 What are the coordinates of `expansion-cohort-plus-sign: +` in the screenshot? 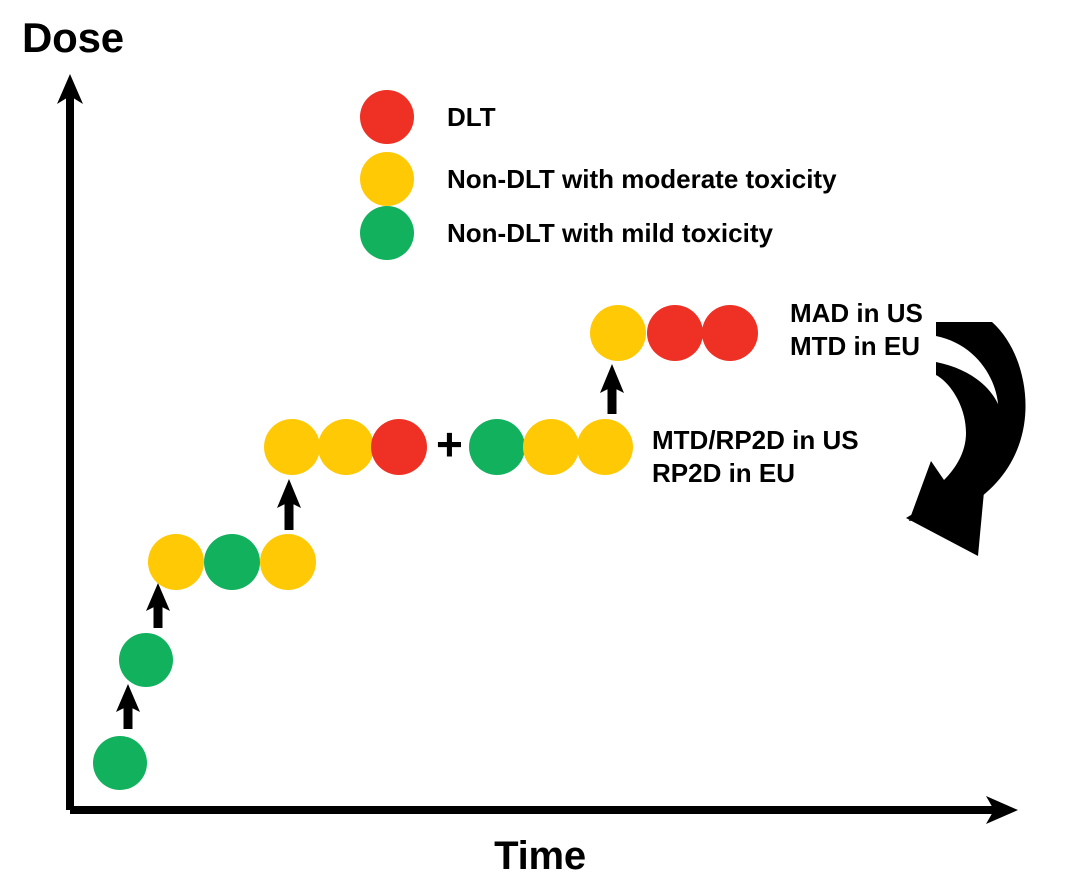 It's located at (449, 444).